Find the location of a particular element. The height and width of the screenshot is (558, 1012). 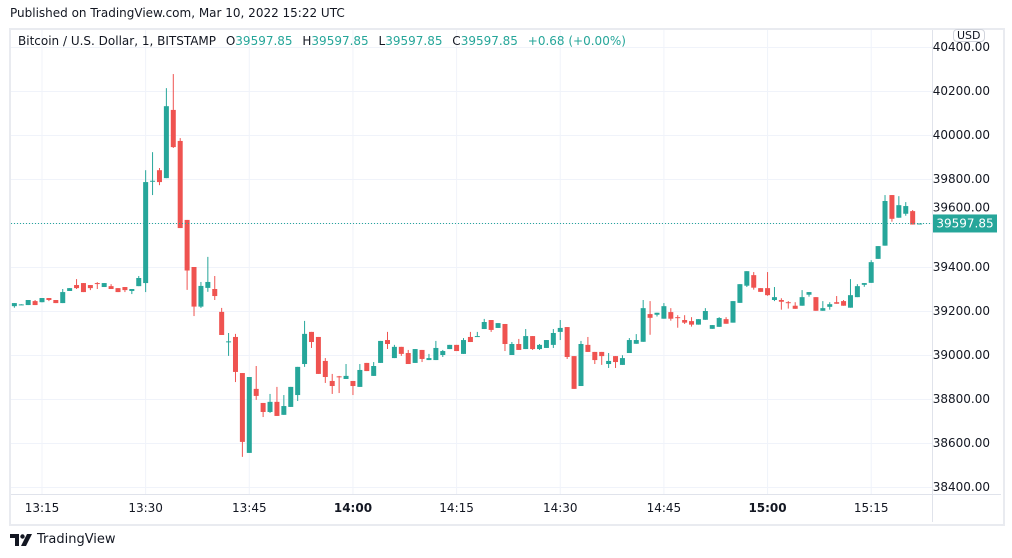

time-tick-label: 14:30 is located at coordinates (560, 508).